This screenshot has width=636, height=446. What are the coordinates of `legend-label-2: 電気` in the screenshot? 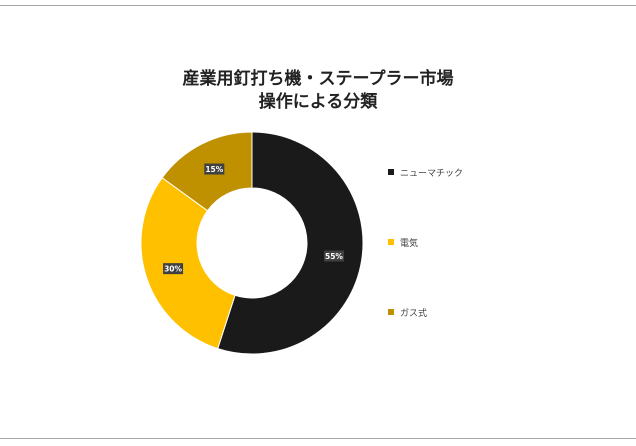 It's located at (409, 243).